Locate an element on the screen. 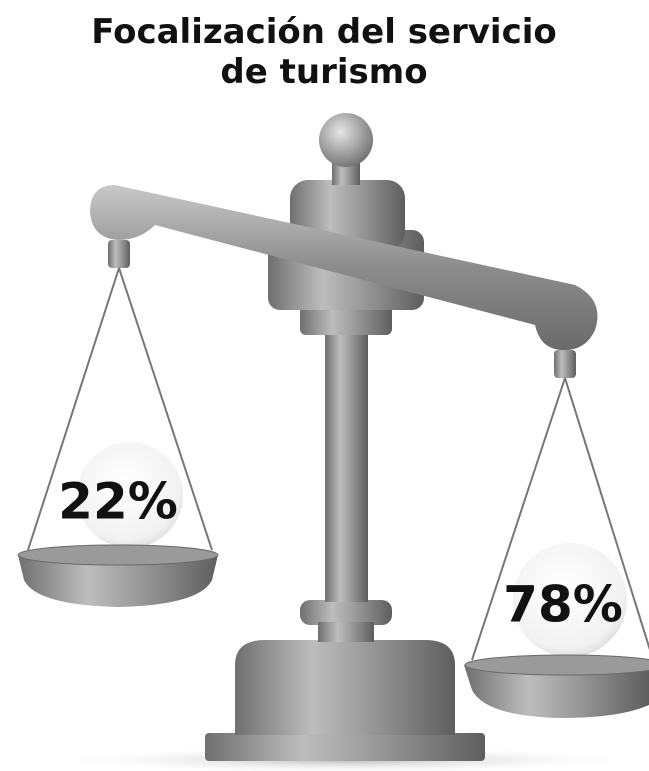 This screenshot has height=771, width=649. knob is located at coordinates (346, 140).